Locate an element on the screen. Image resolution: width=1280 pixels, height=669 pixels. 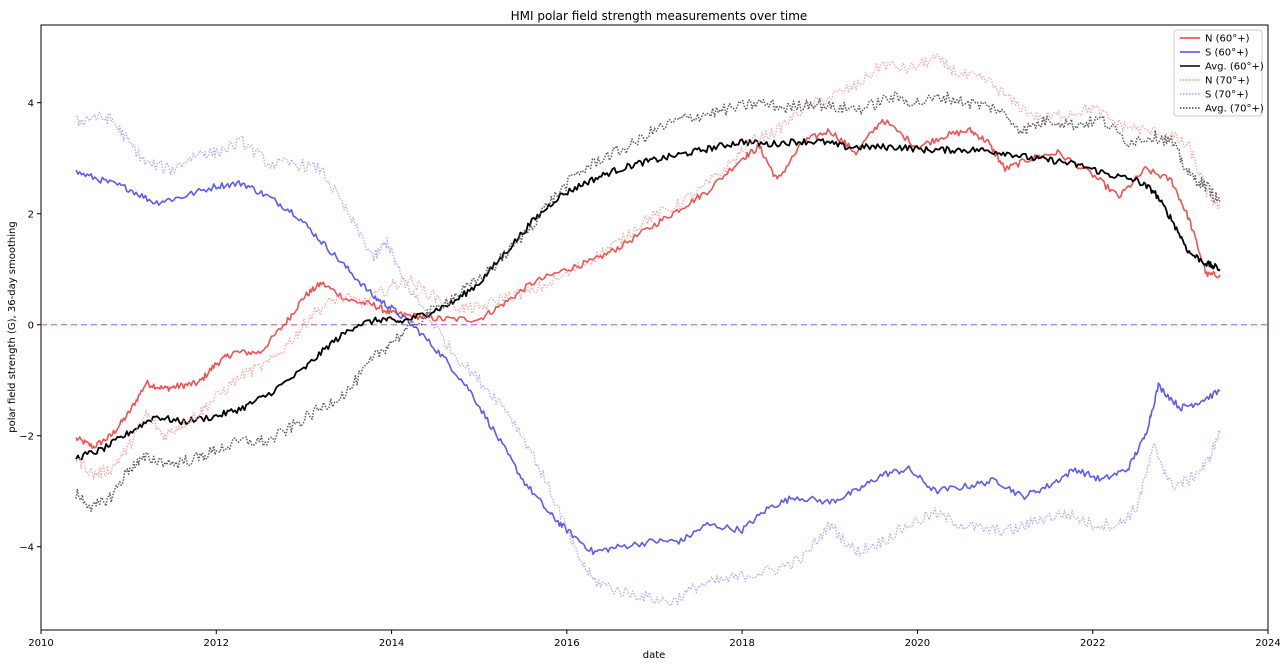
y-tick-label: 4 is located at coordinates (31, 104).